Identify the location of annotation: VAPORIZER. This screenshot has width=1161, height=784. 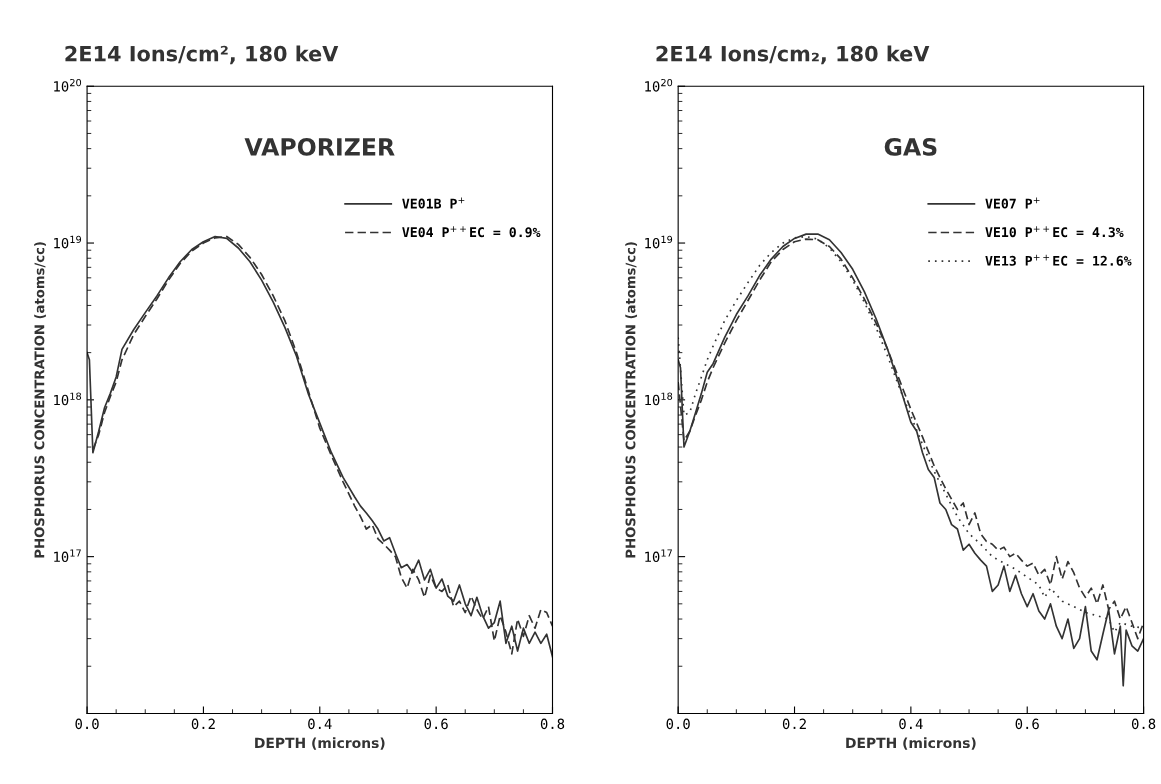
(319, 146).